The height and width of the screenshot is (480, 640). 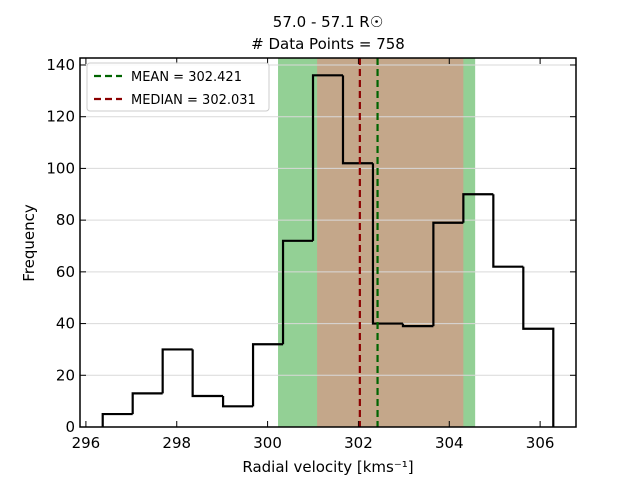 I want to click on legend-box, so click(x=178, y=87).